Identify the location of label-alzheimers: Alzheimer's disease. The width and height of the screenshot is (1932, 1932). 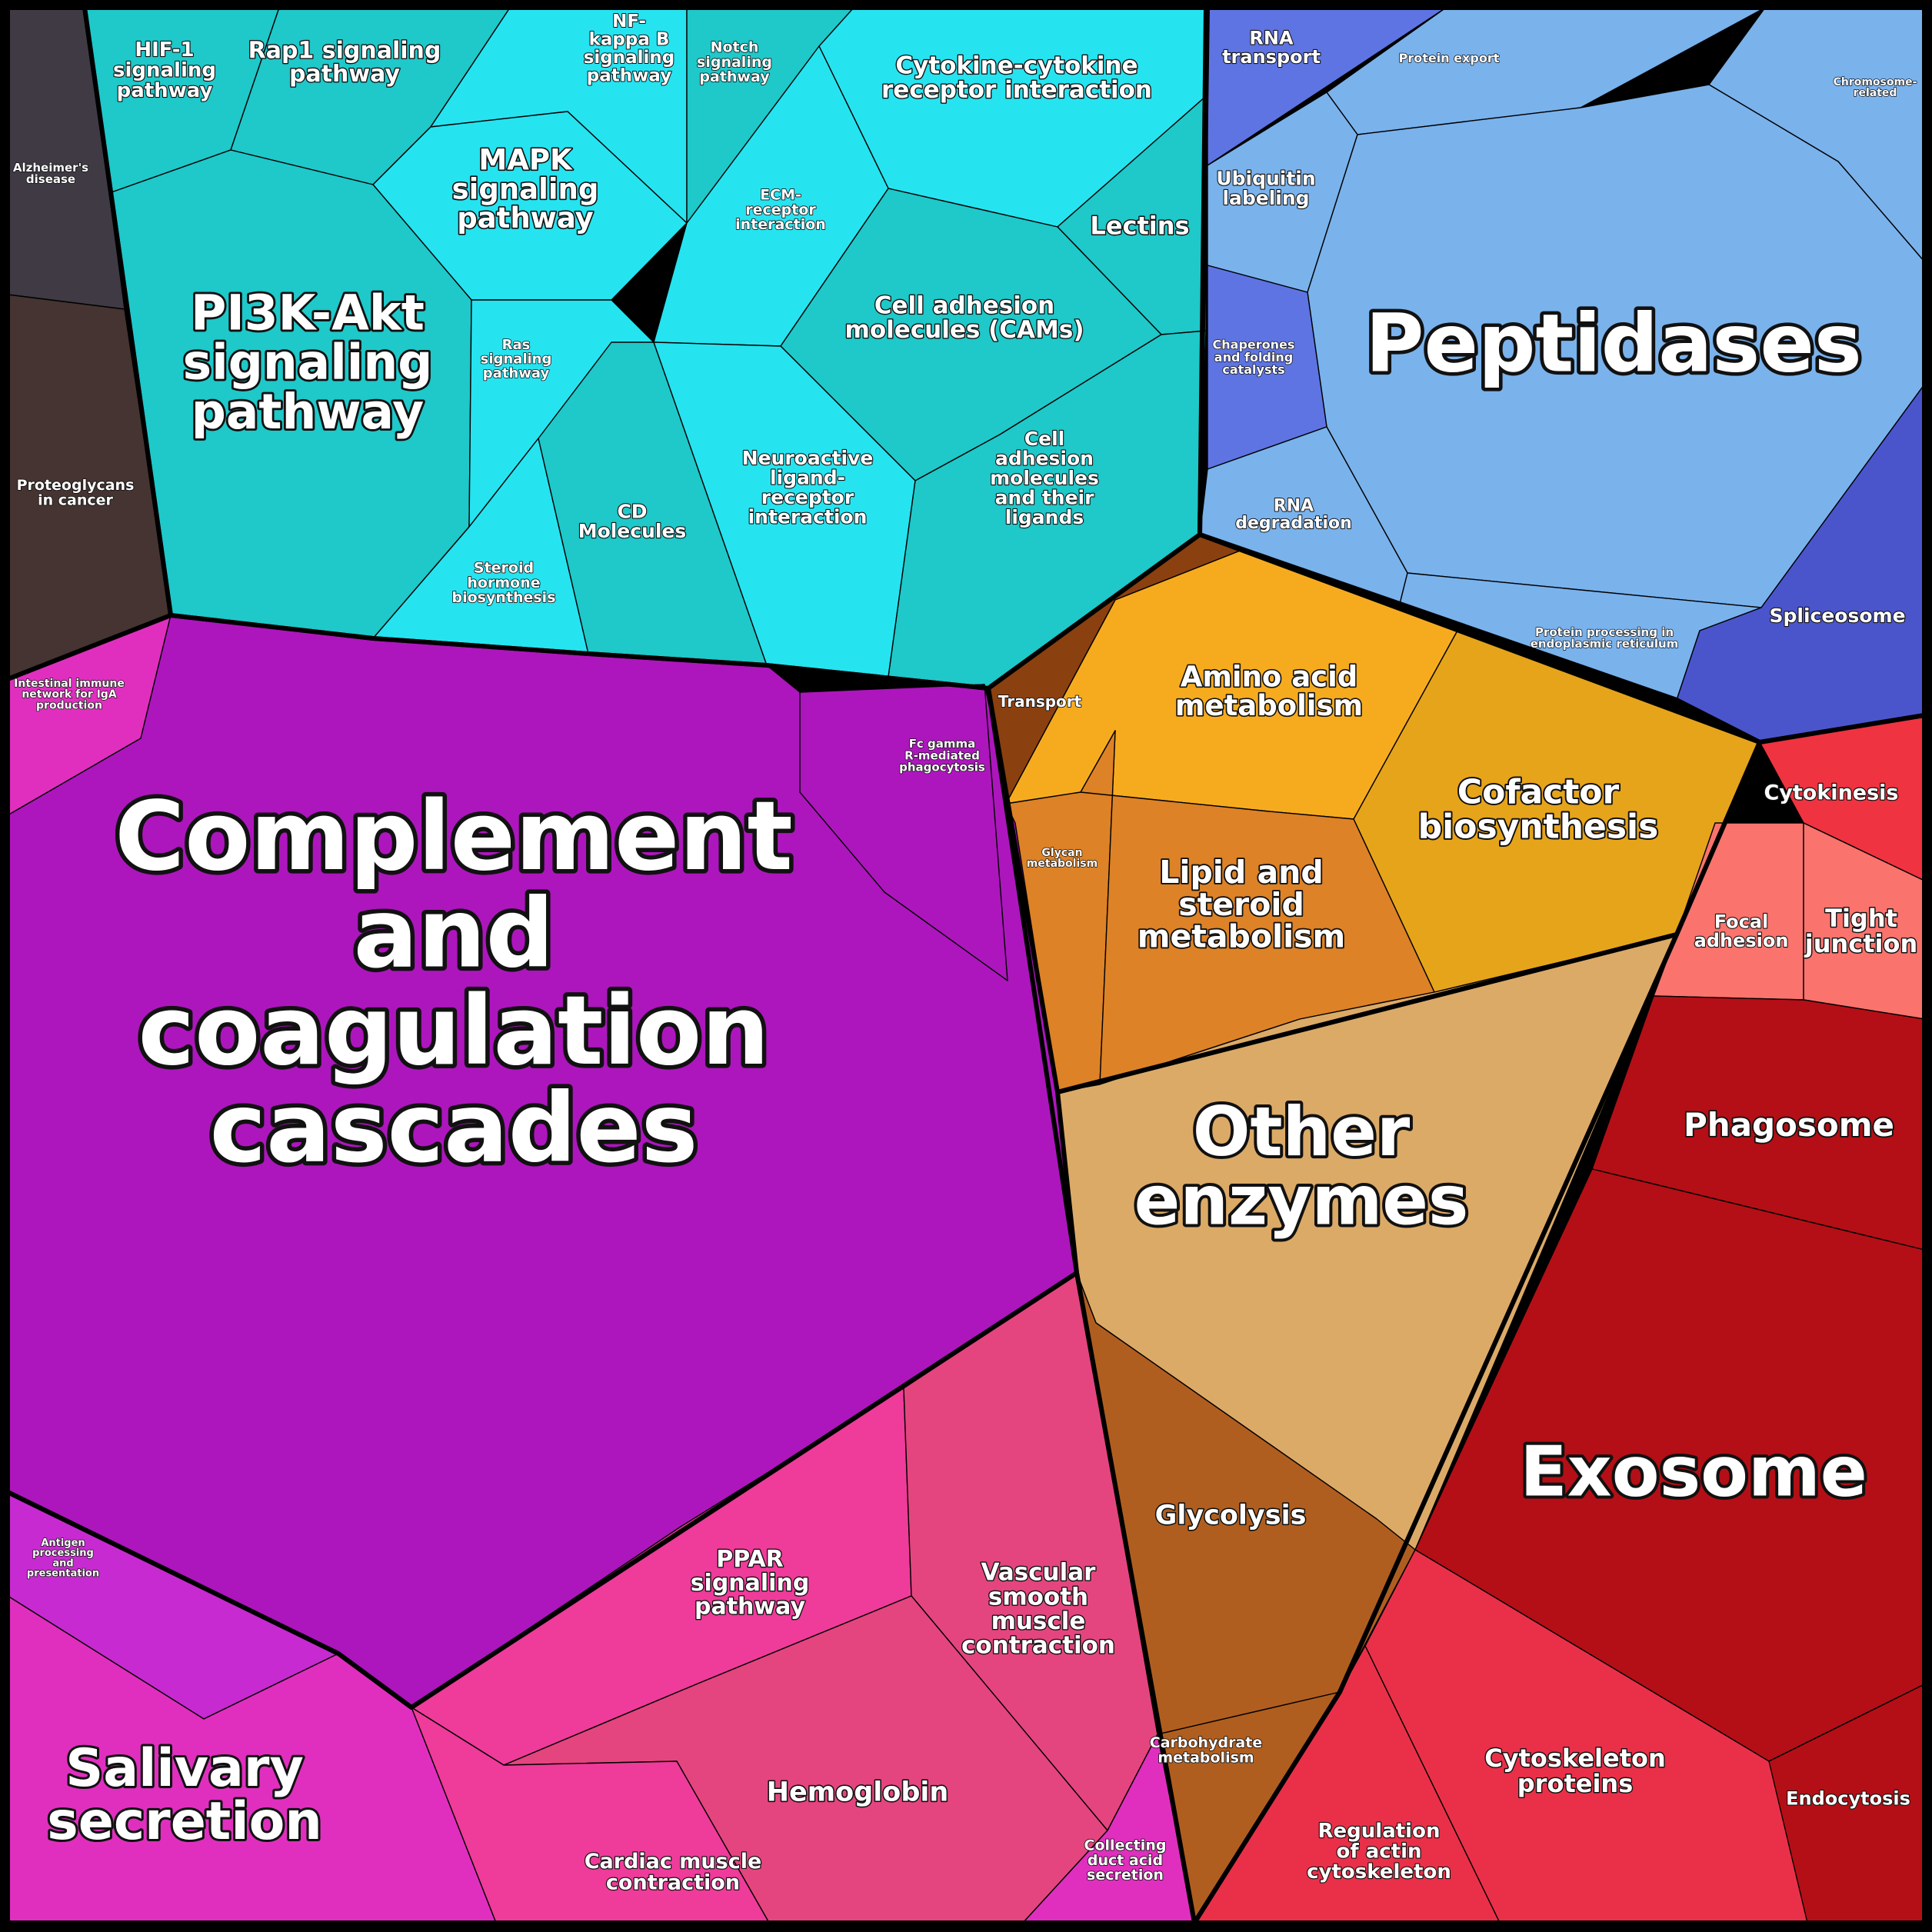
(50, 173).